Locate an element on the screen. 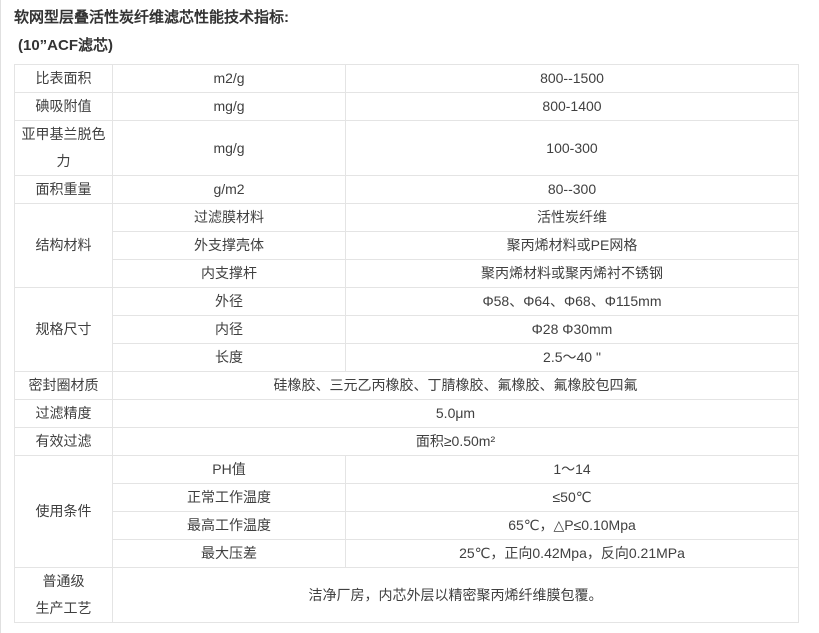  table-row: 长度 2.5～40 " is located at coordinates (407, 357).